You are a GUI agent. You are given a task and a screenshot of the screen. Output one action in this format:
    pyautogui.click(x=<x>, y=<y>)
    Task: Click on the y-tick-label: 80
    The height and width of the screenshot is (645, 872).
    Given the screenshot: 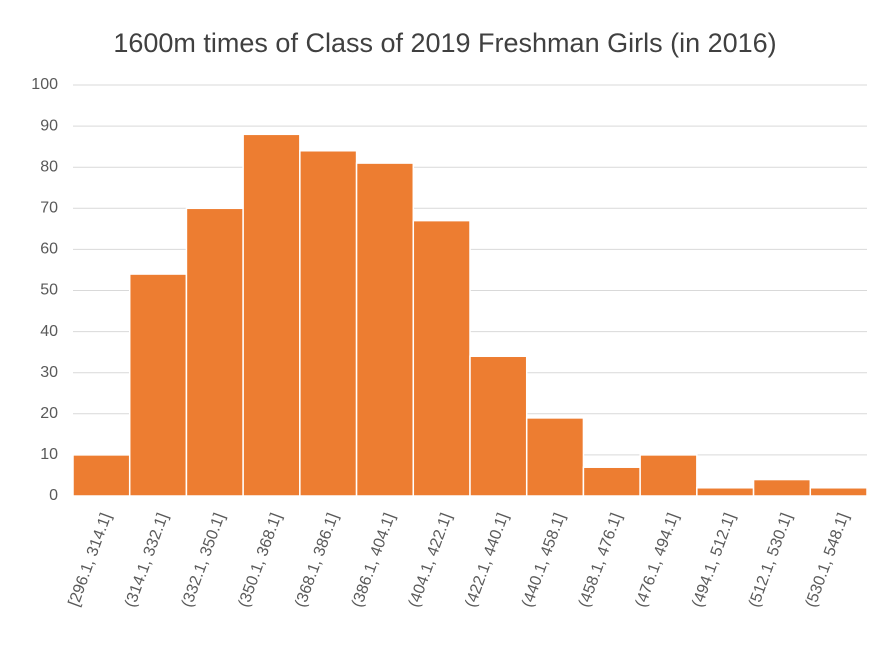 What is the action you would take?
    pyautogui.click(x=49, y=166)
    